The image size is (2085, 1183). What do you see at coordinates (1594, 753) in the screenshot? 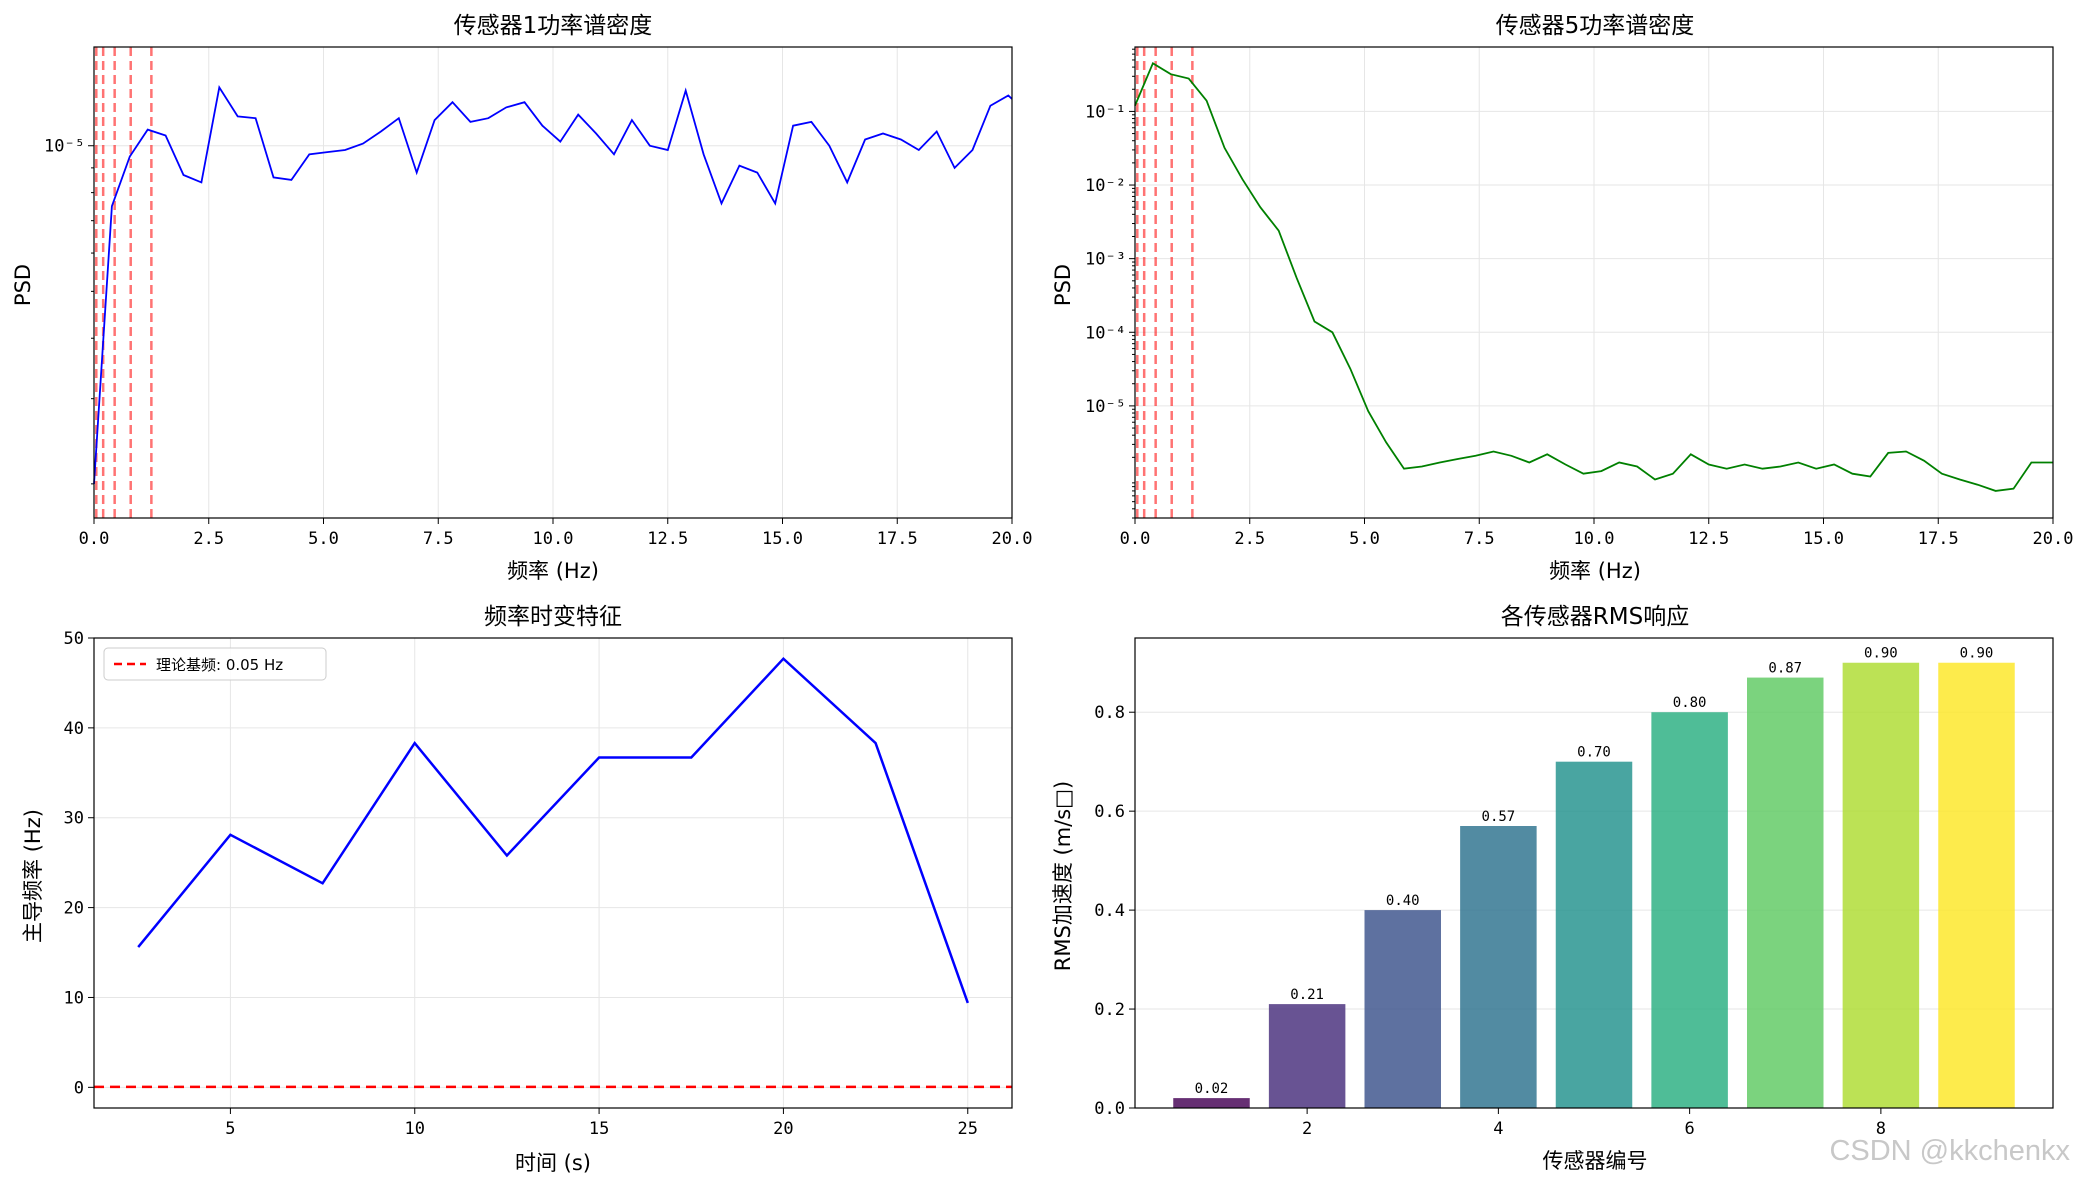
I see `bar-value-label: 0.70` at bounding box center [1594, 753].